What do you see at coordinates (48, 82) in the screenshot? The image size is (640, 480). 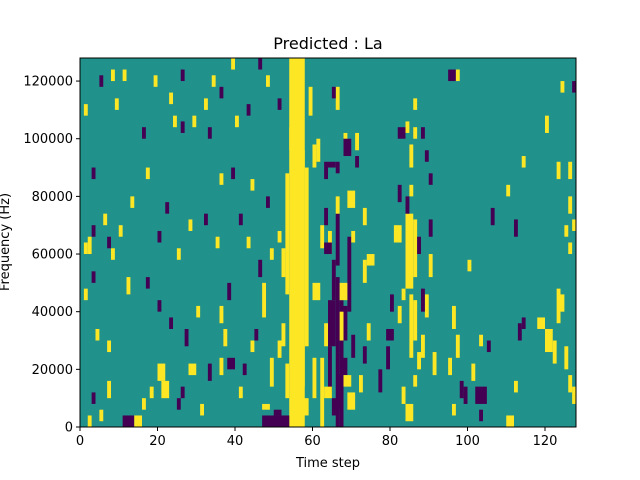 I see `y-tick-label: 120000` at bounding box center [48, 82].